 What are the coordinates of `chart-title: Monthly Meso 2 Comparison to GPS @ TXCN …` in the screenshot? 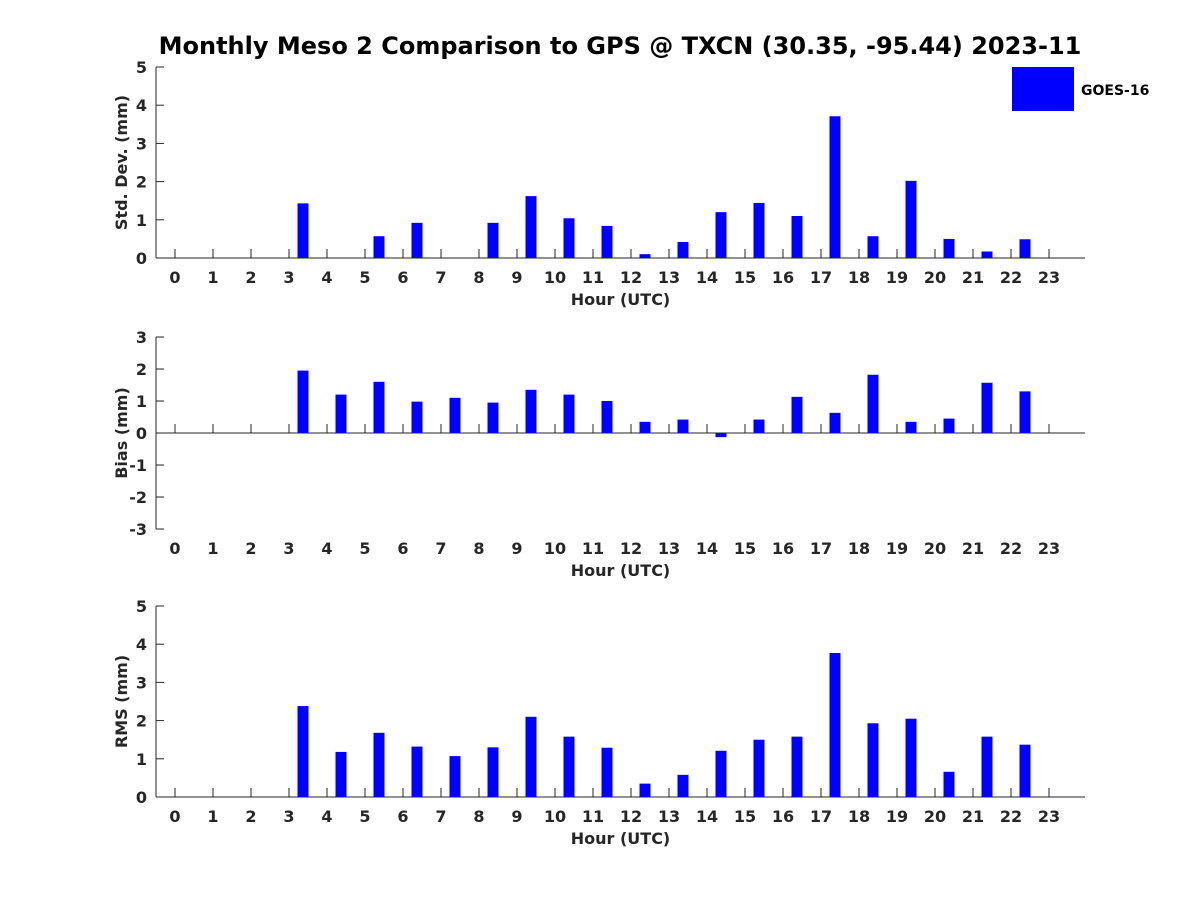 It's located at (620, 46).